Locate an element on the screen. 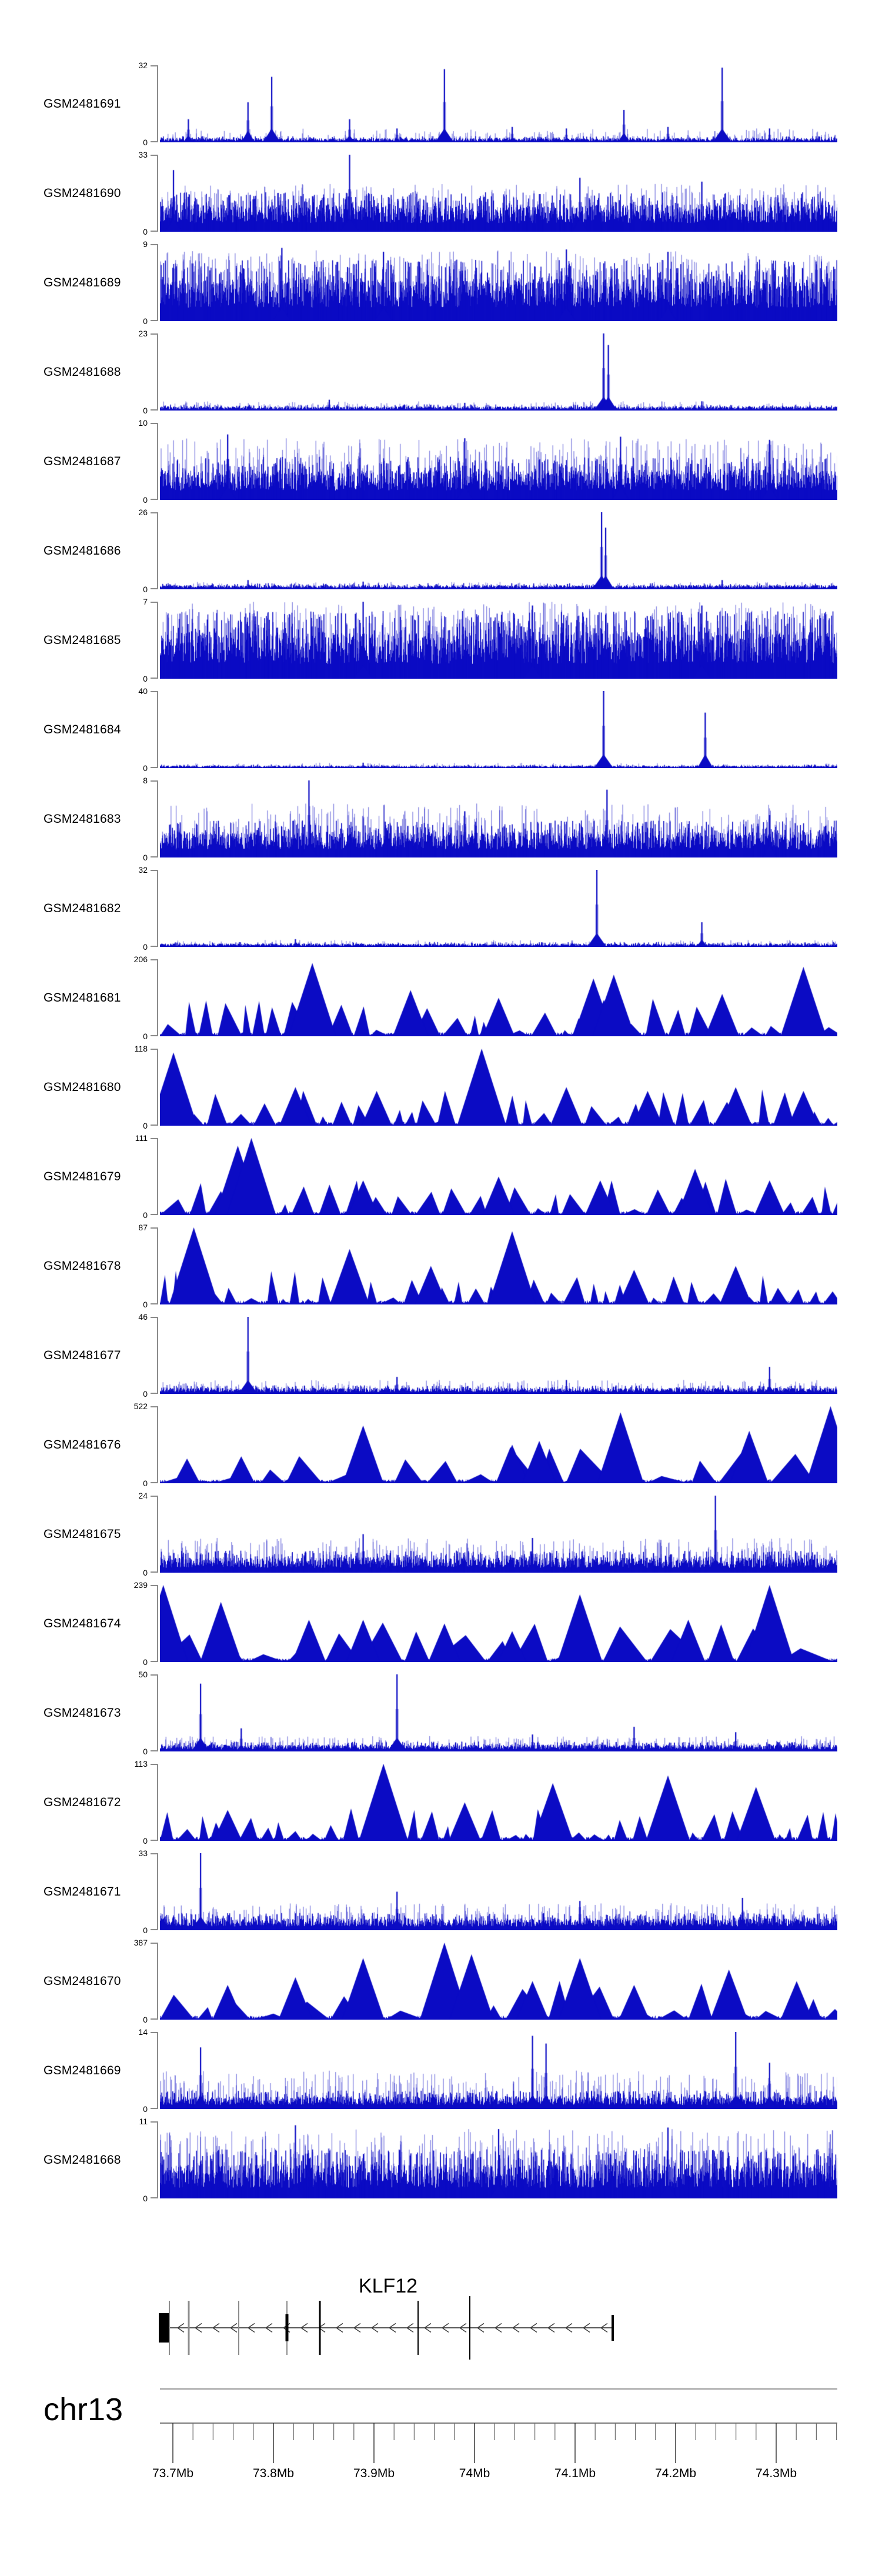  y-axis-max-label: 206 is located at coordinates (140, 959).